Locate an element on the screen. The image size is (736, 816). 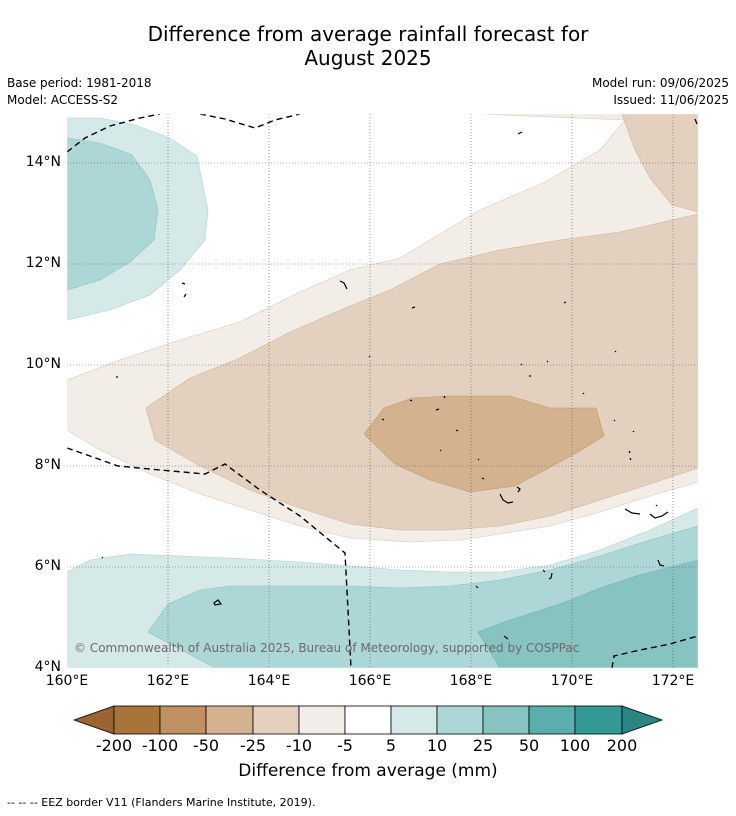
colorbar-tick-label: -100 is located at coordinates (160, 745).